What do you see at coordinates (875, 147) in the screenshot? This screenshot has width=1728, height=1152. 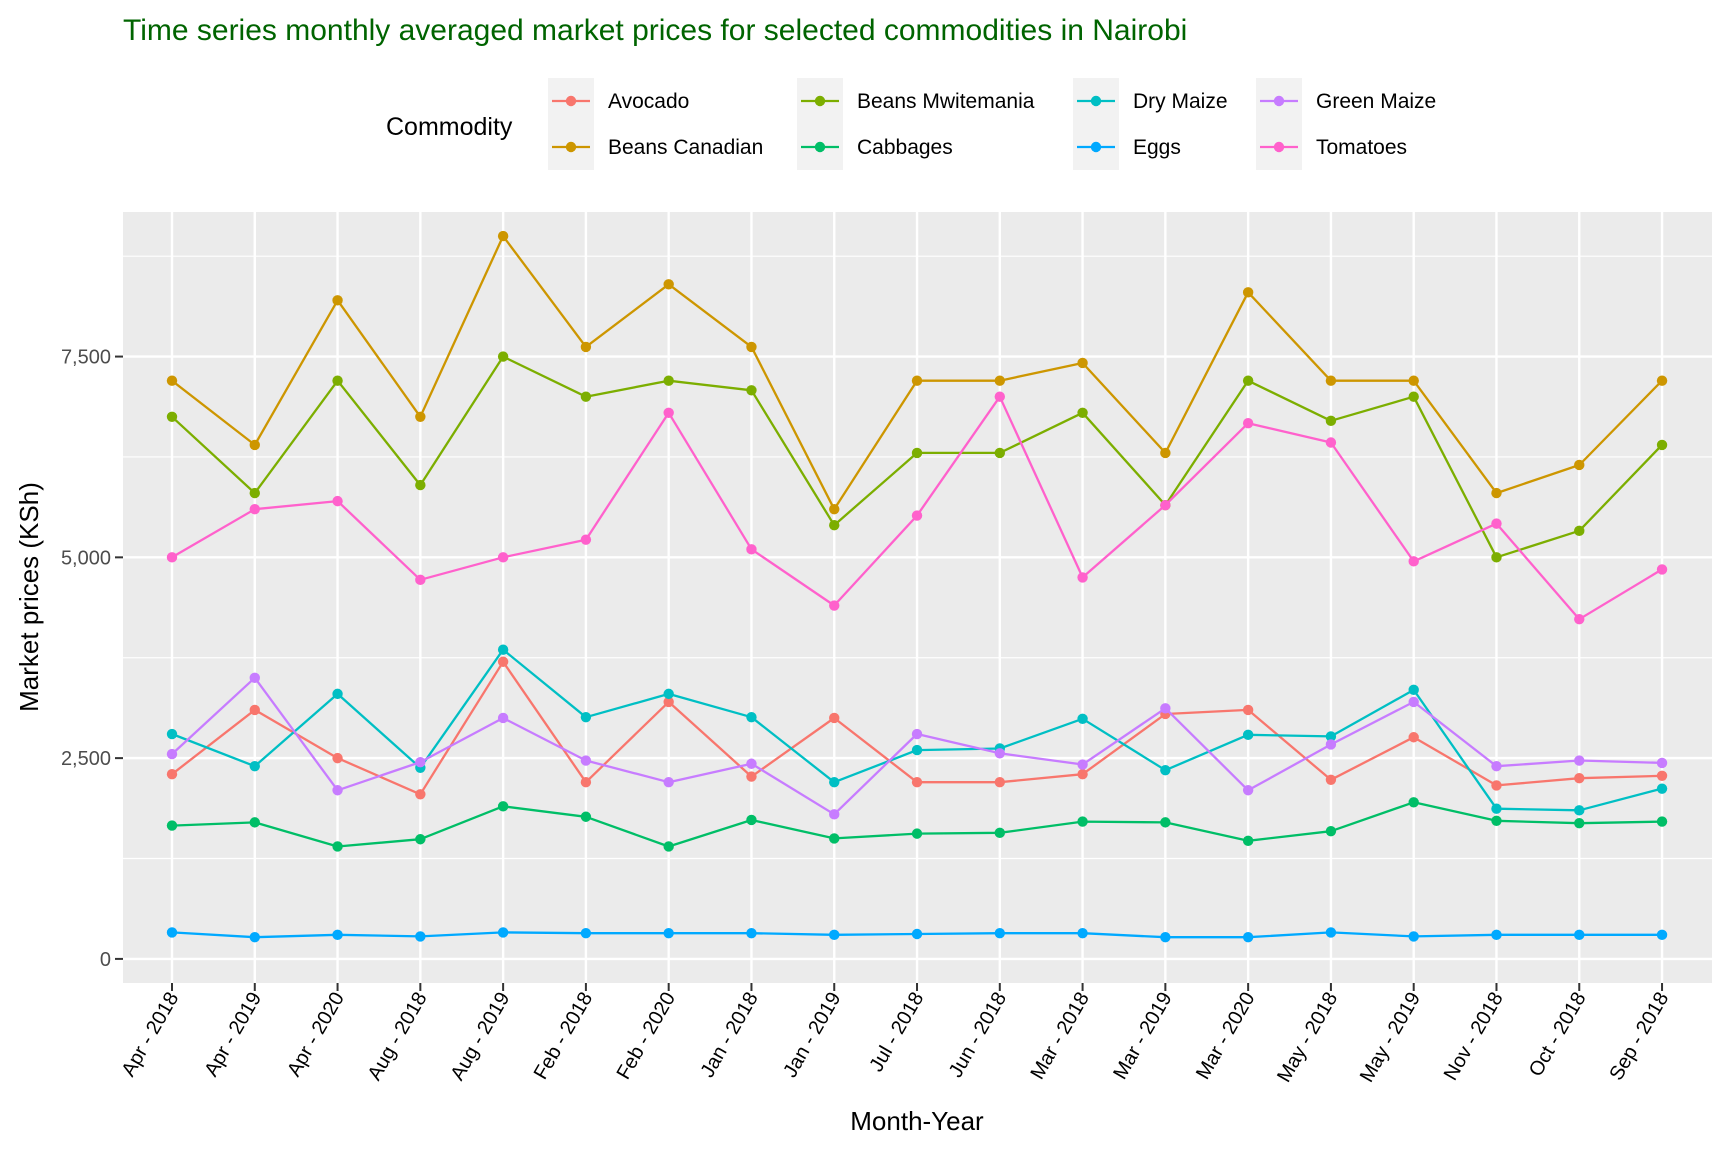 I see `legend-item-cabbages: Cabbages` at bounding box center [875, 147].